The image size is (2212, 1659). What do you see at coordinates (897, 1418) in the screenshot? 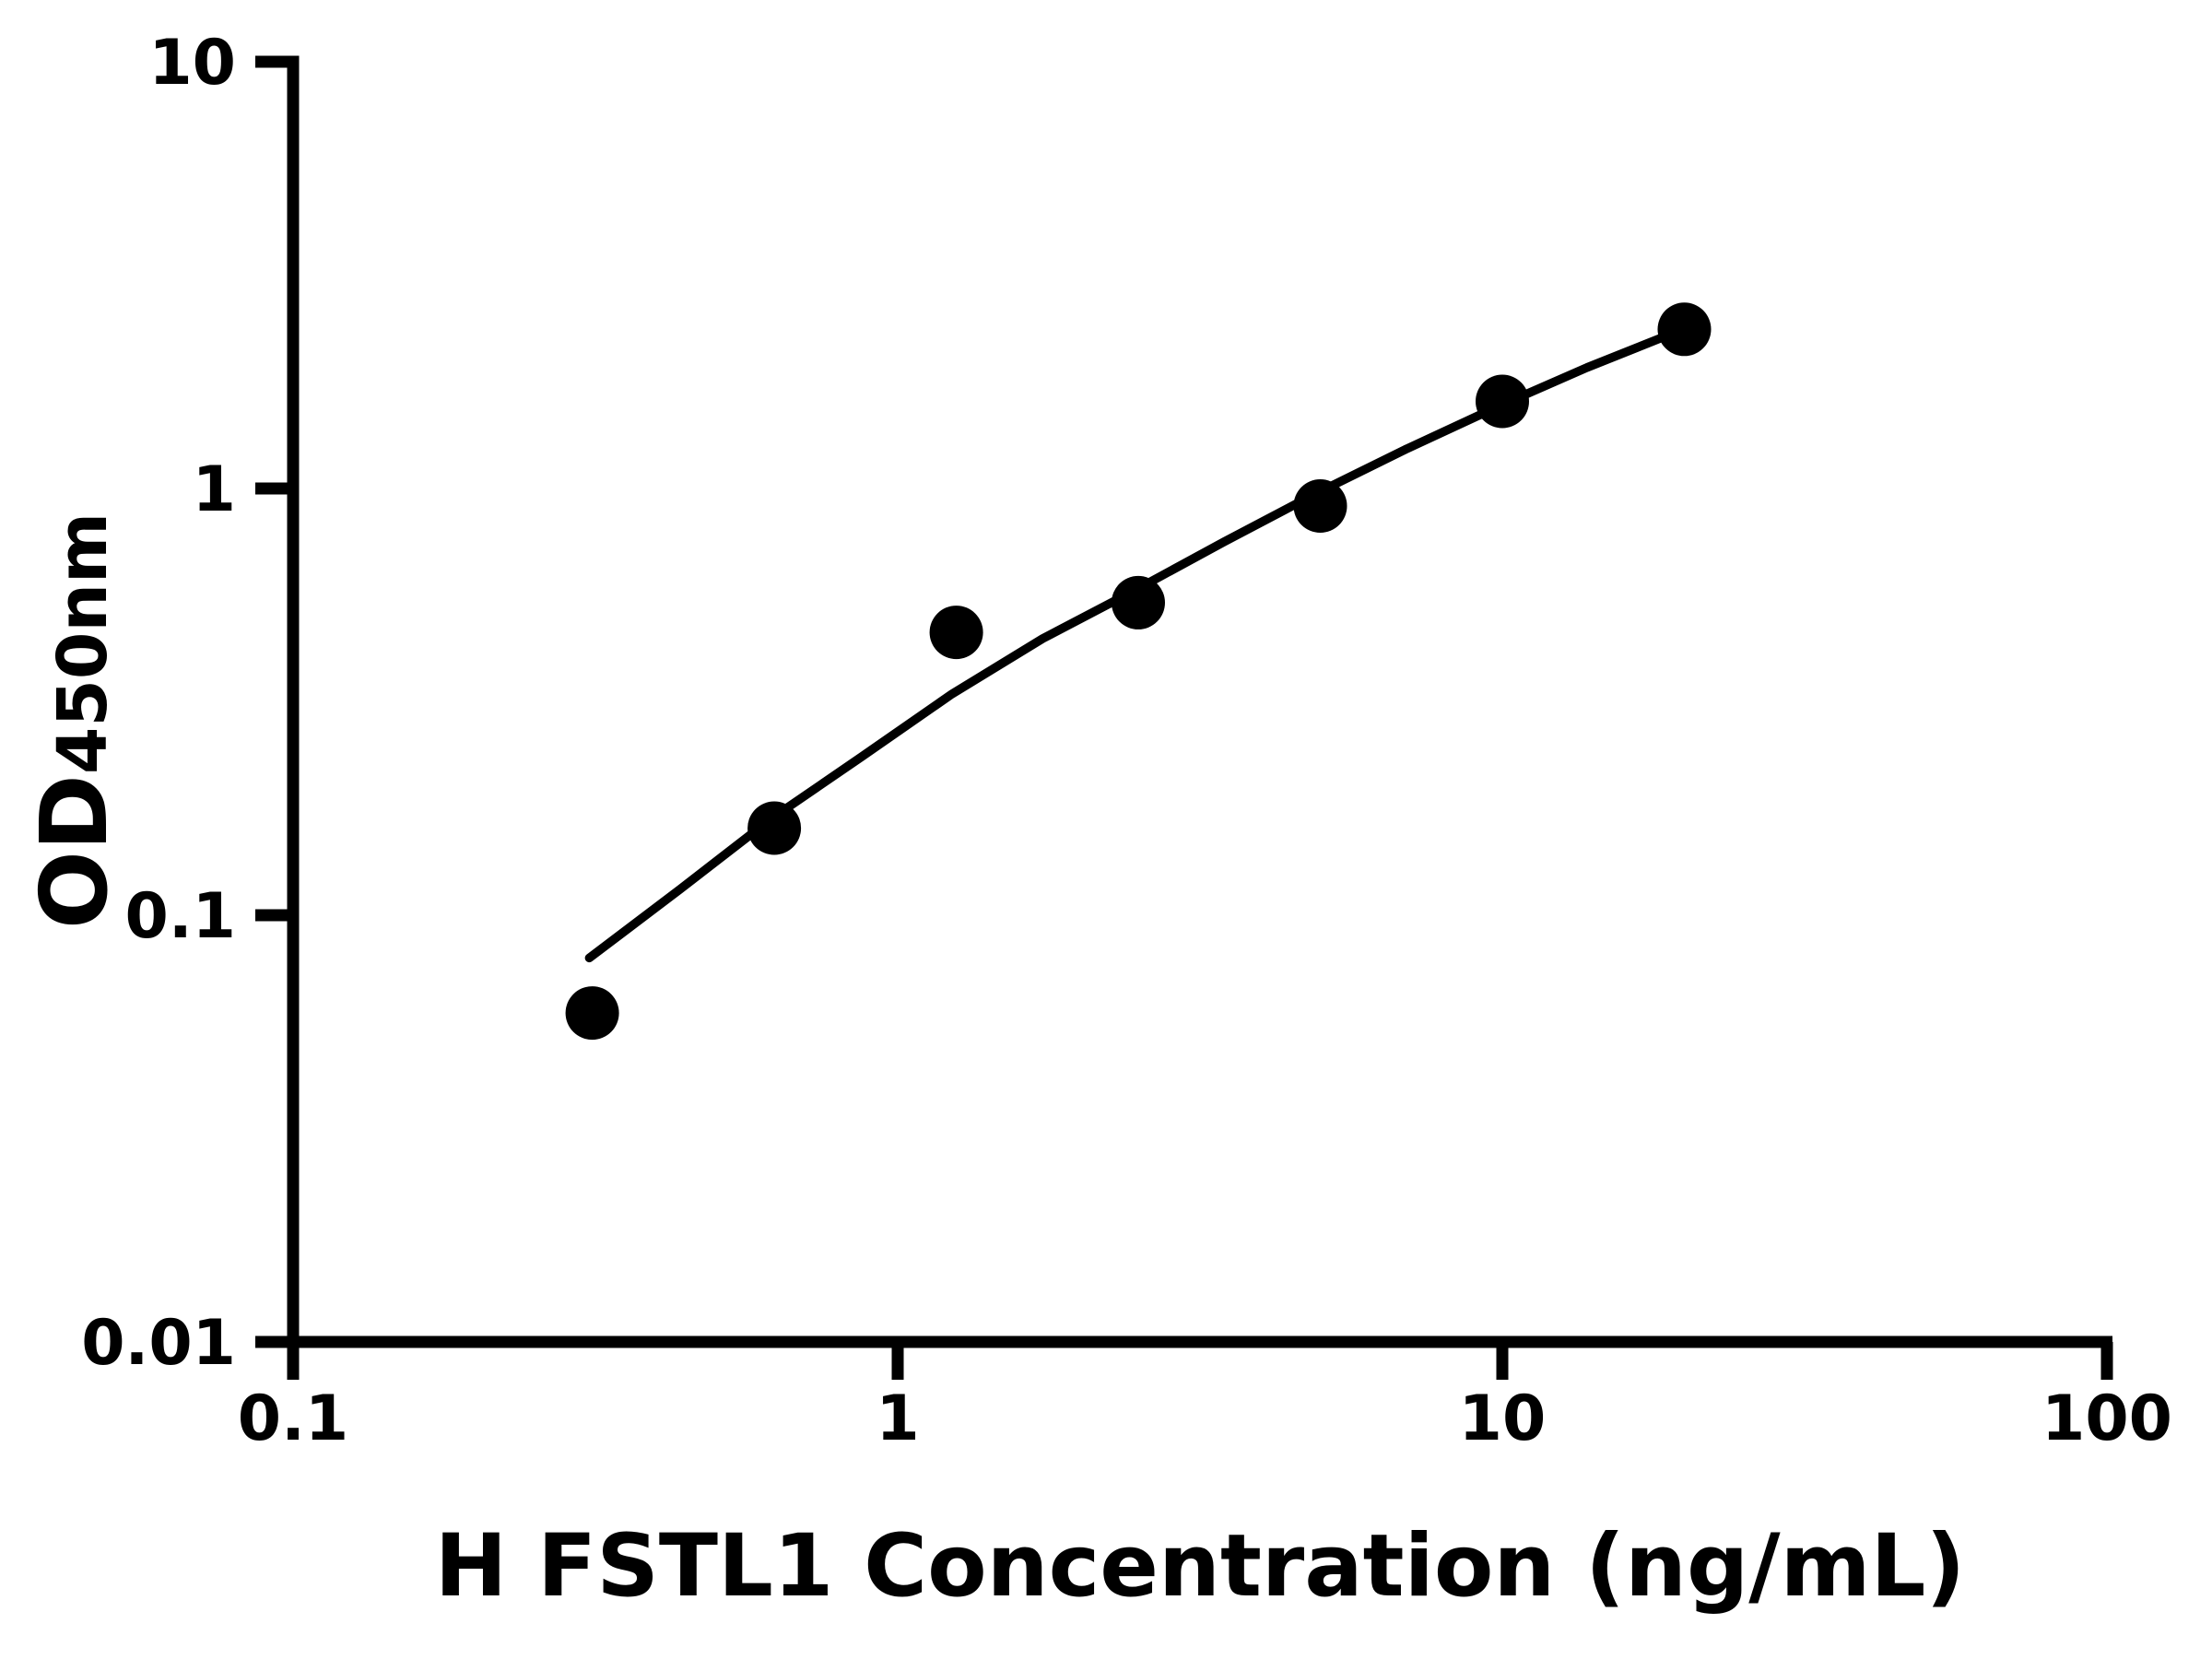
I see `x-tick-label: 1` at bounding box center [897, 1418].